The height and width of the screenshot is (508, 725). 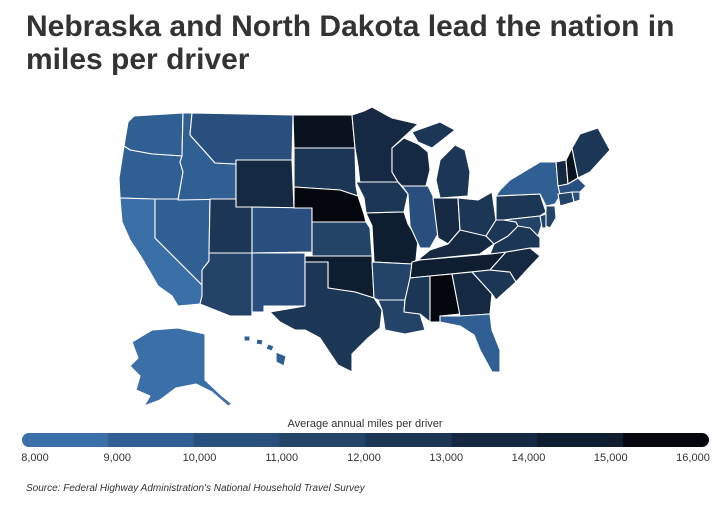 I want to click on state-me, so click(x=591, y=153).